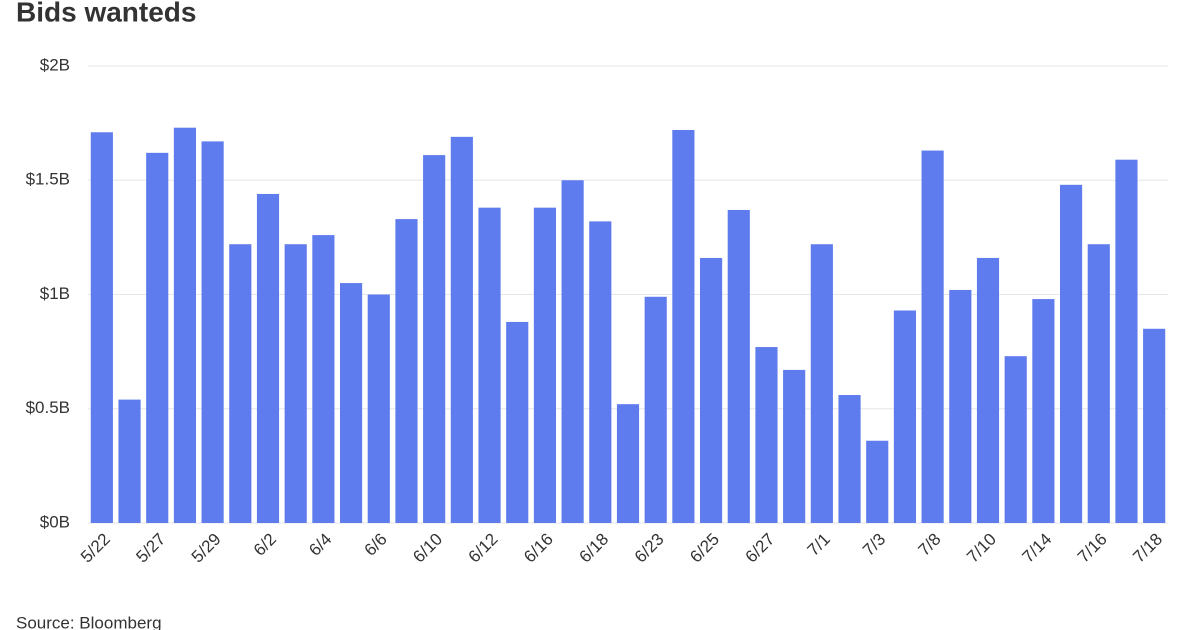  What do you see at coordinates (427, 548) in the screenshot?
I see `x-tick-label: 6/10` at bounding box center [427, 548].